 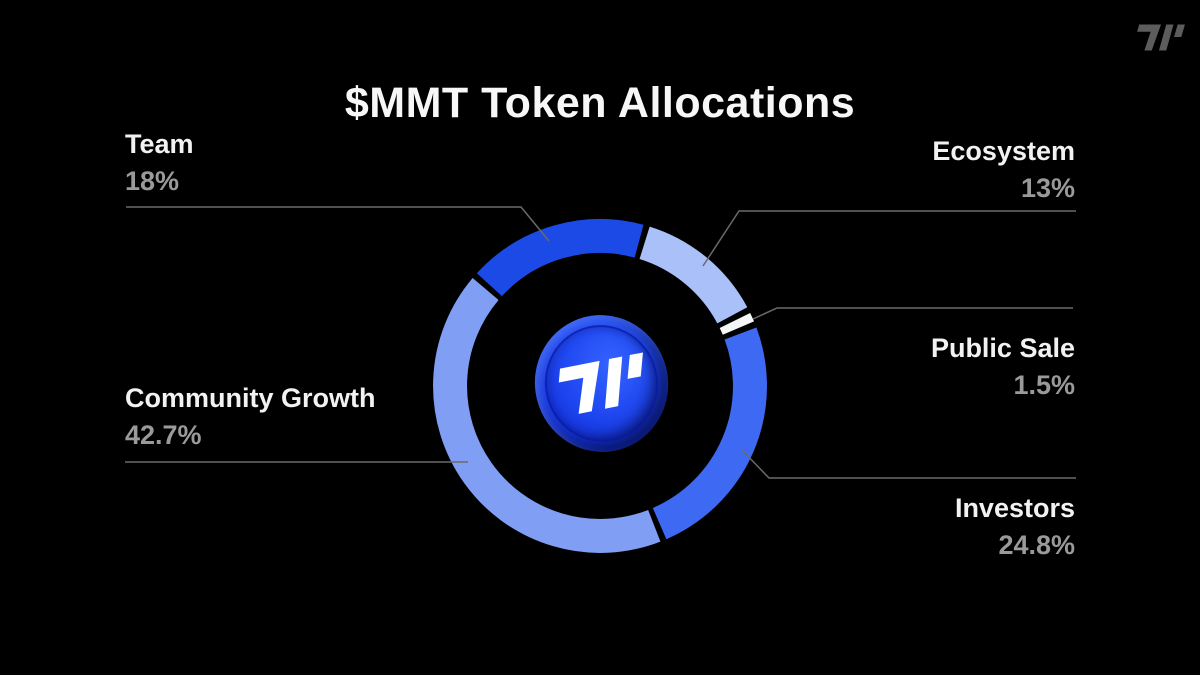 I want to click on label-public-sale: Public Sale 1.5%, so click(x=1003, y=367).